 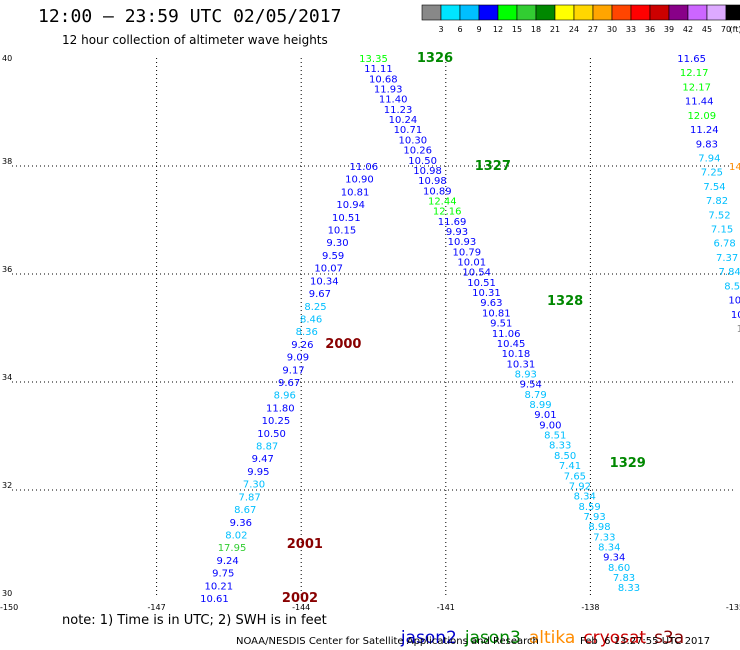 I want to click on wave-height-point: 8.79, so click(x=535, y=395).